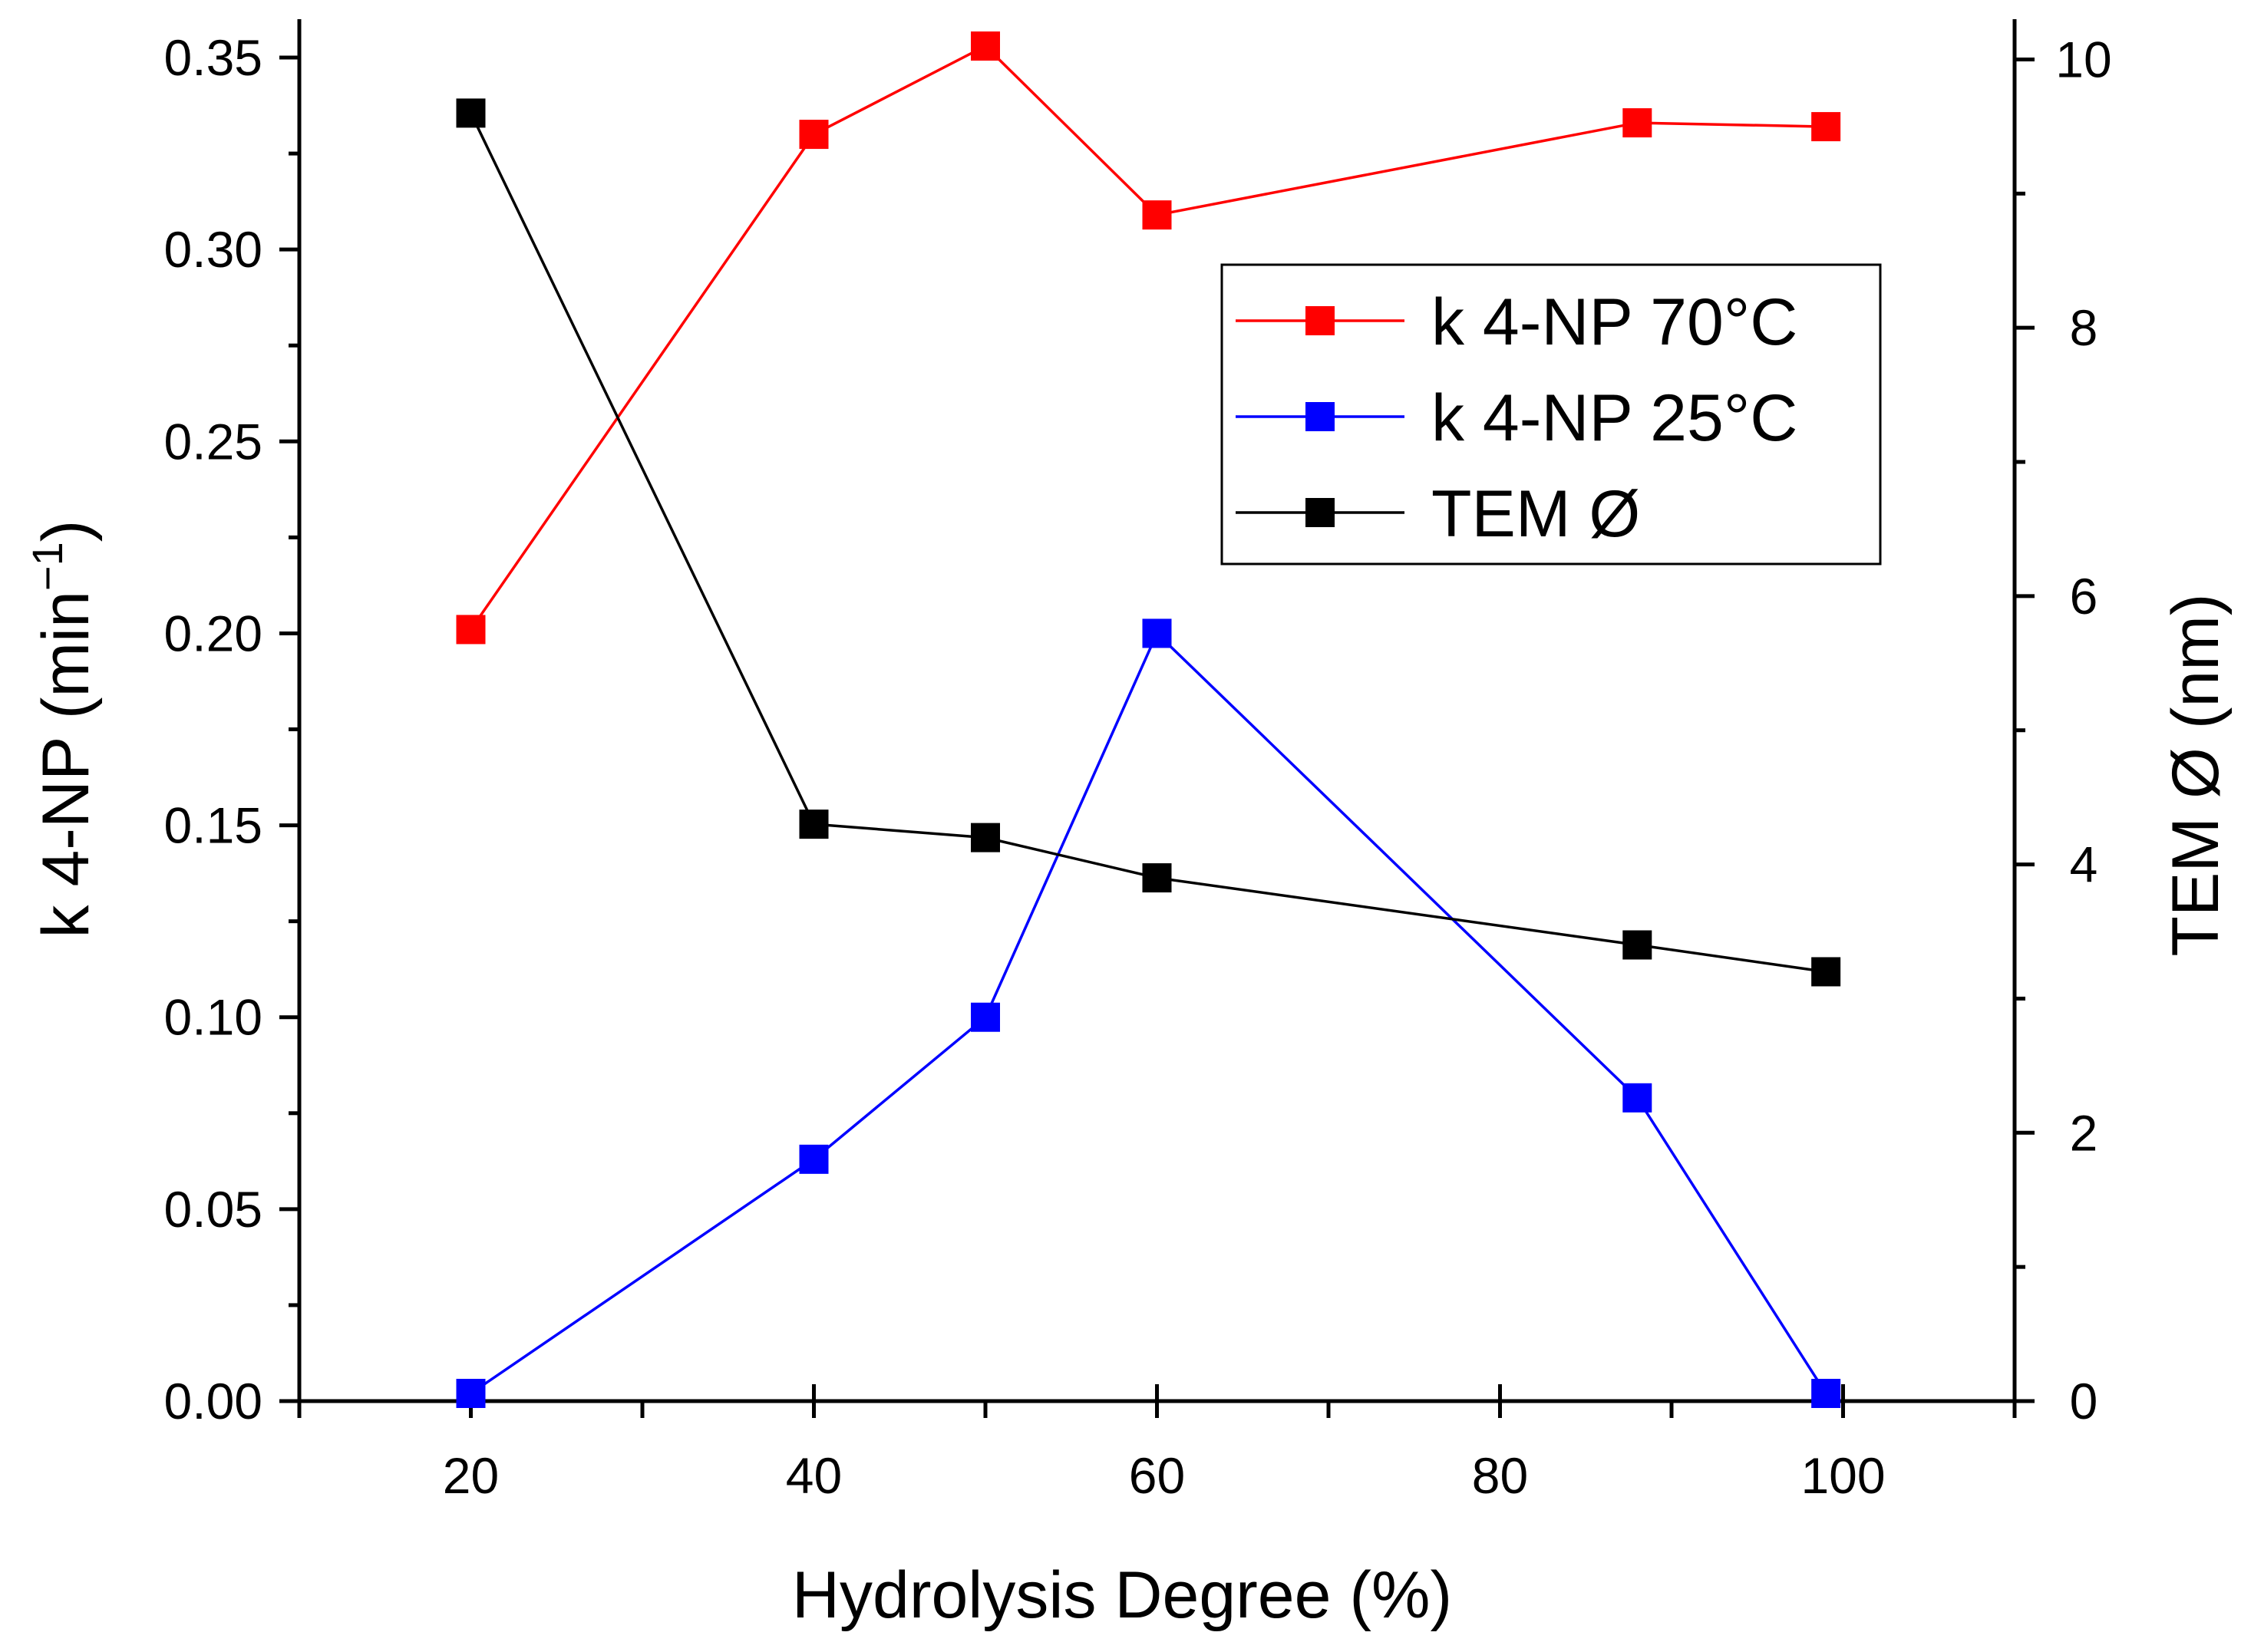 This screenshot has width=2241, height=1652. Describe the element at coordinates (47, 566) in the screenshot. I see `left-y-axis-title-superscript: −1` at that location.